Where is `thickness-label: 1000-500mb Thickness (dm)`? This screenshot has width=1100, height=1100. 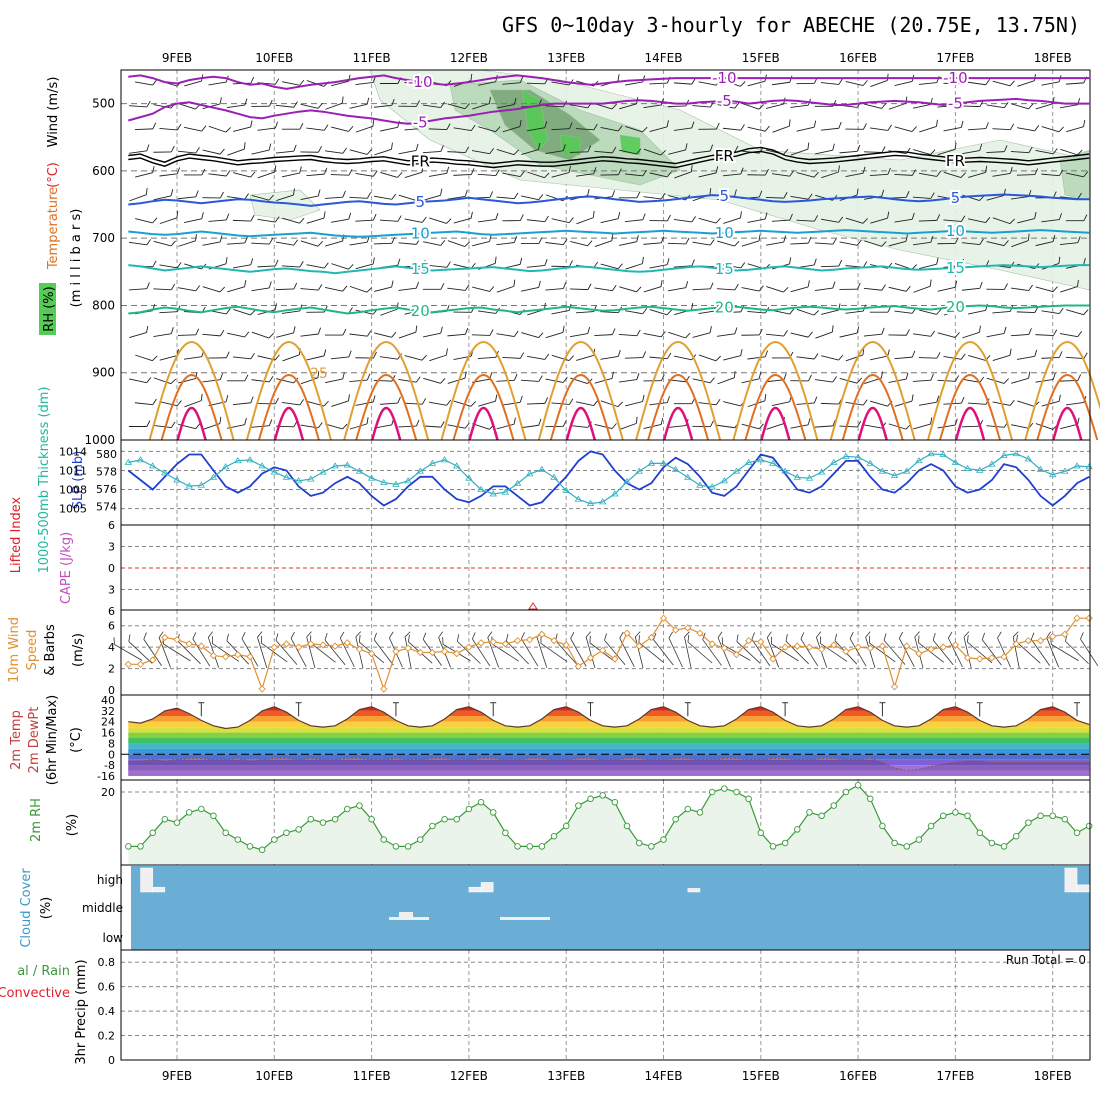 thickness-label: 1000-500mb Thickness (dm) is located at coordinates (44, 479).